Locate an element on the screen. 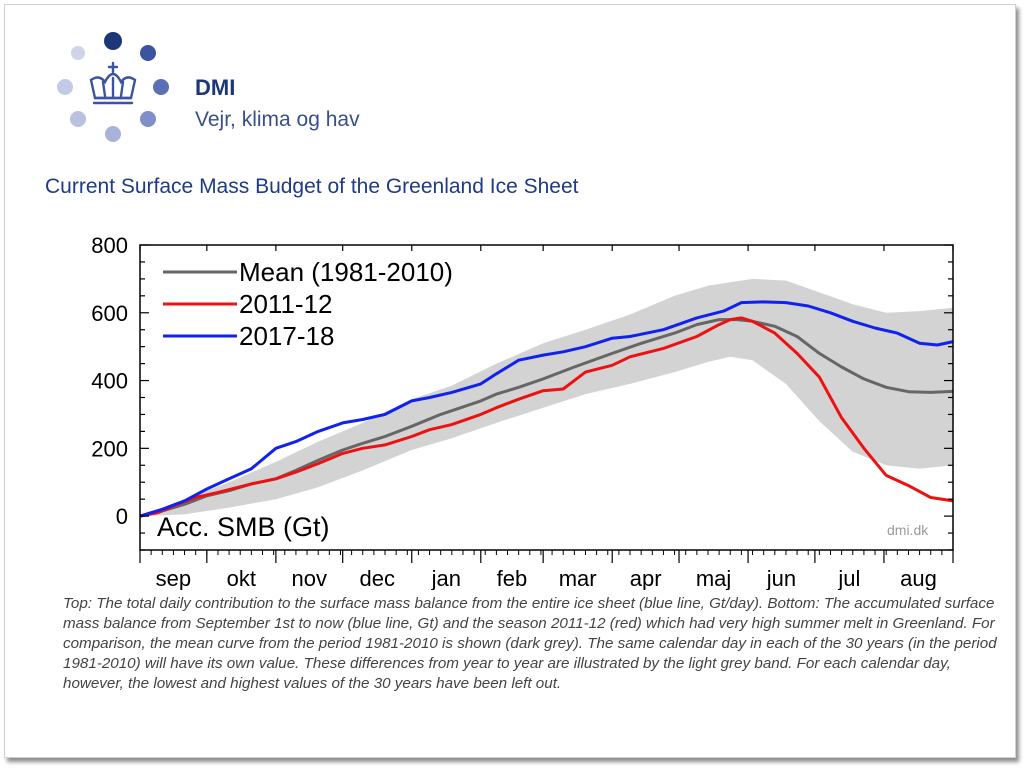  x-tick-label: apr is located at coordinates (646, 578).